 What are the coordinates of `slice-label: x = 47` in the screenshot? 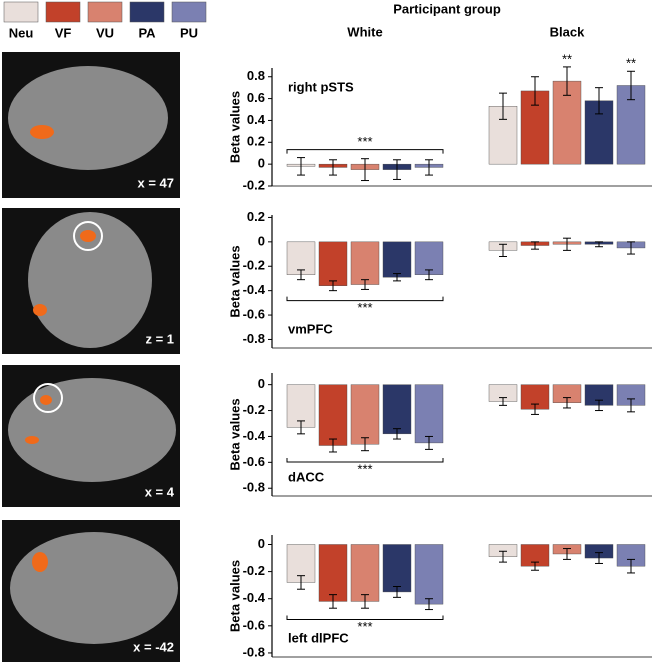 It's located at (155, 182).